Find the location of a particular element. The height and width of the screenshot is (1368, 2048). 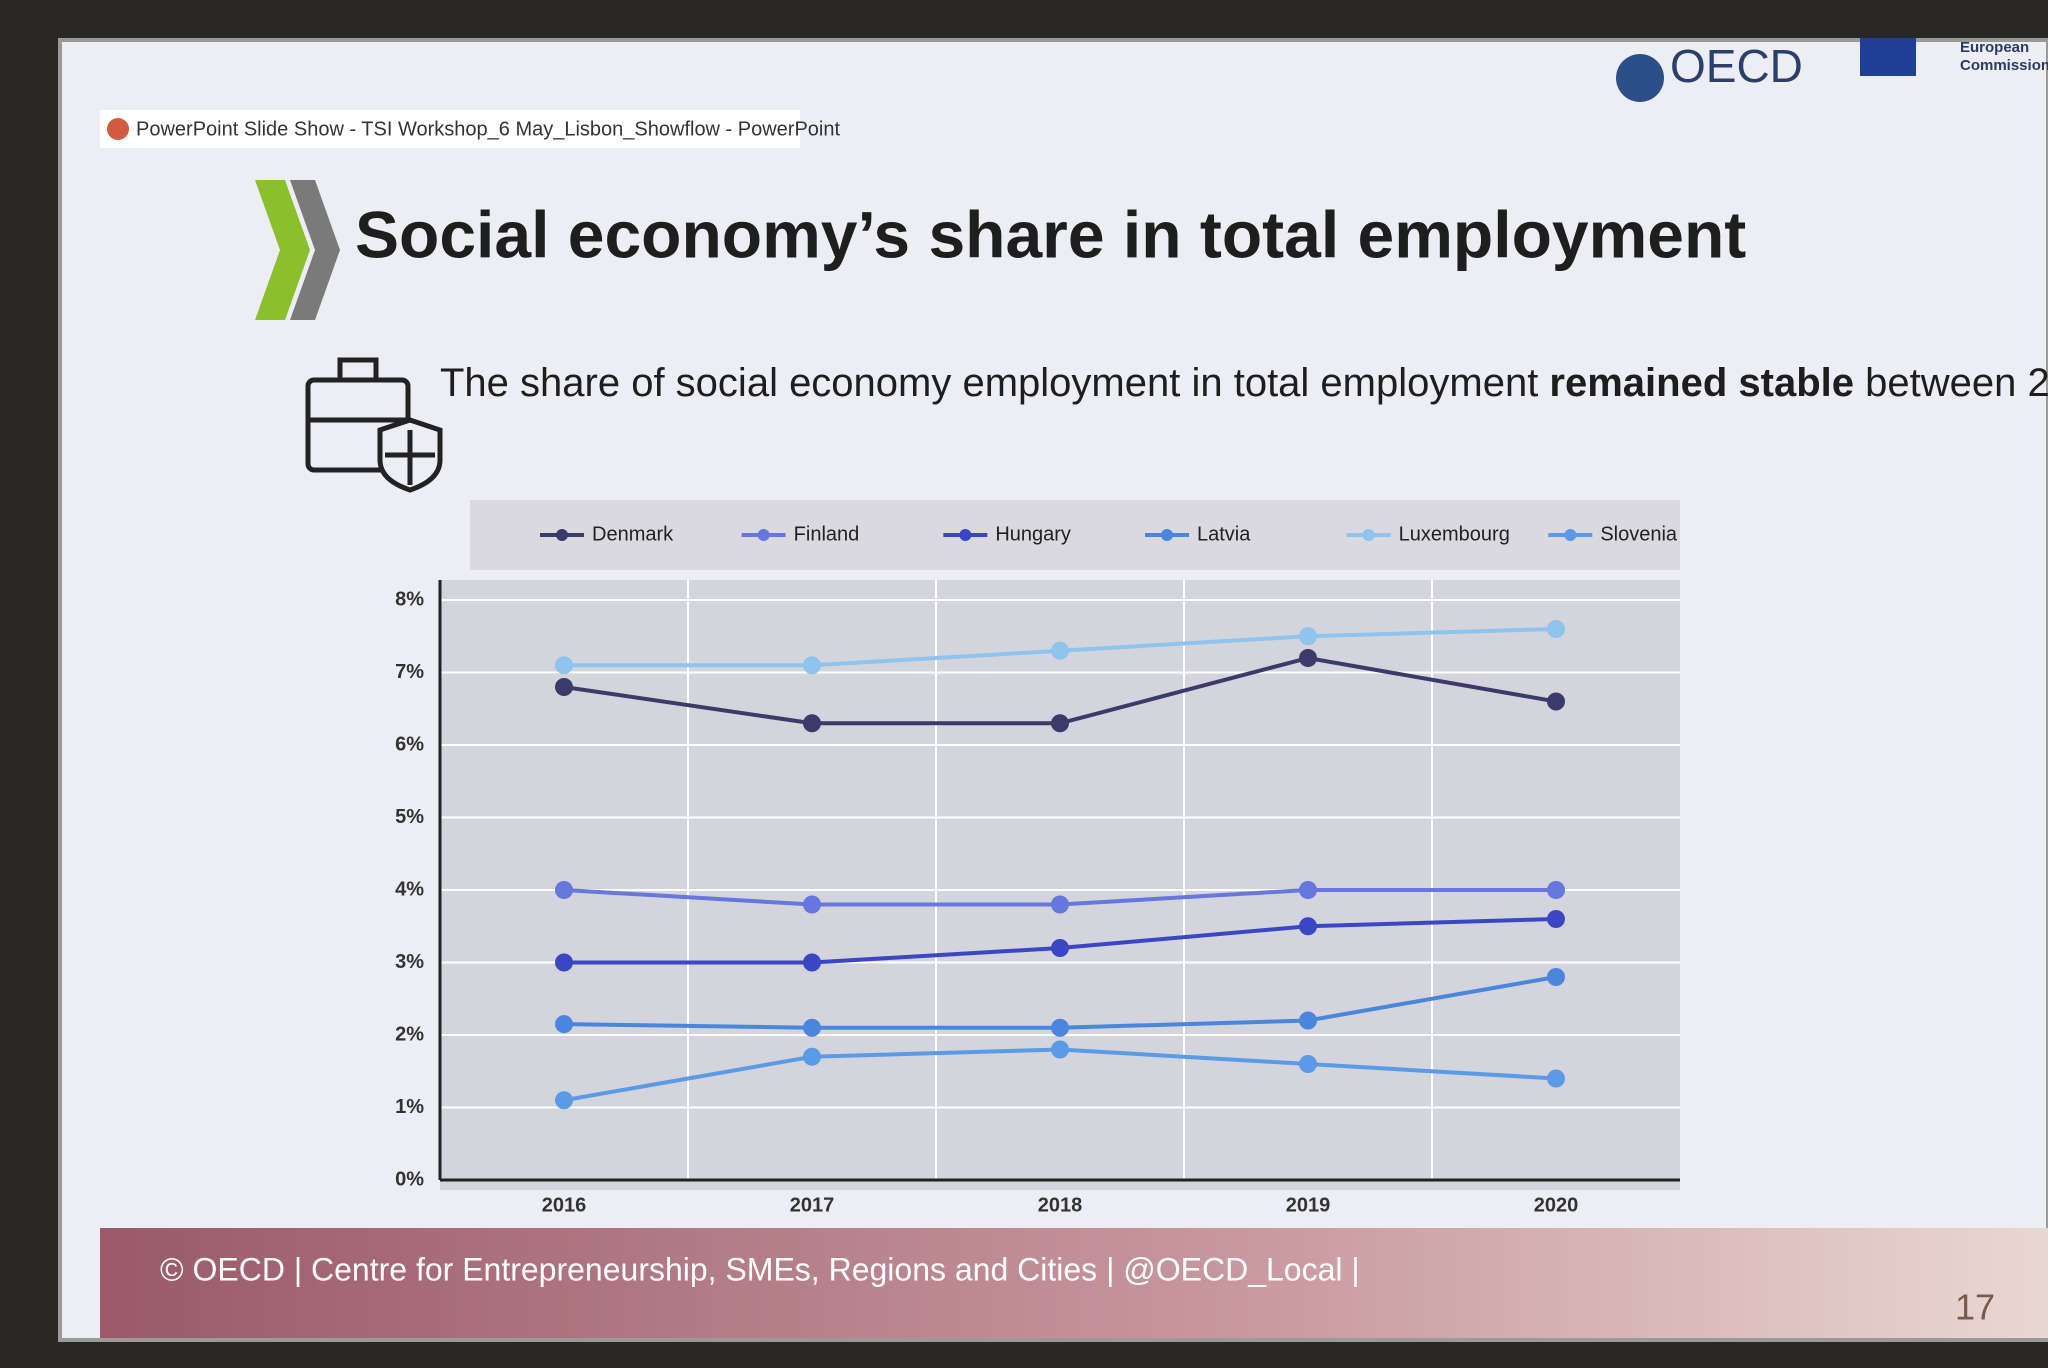

x-tick-label: 2016 is located at coordinates (564, 1205).